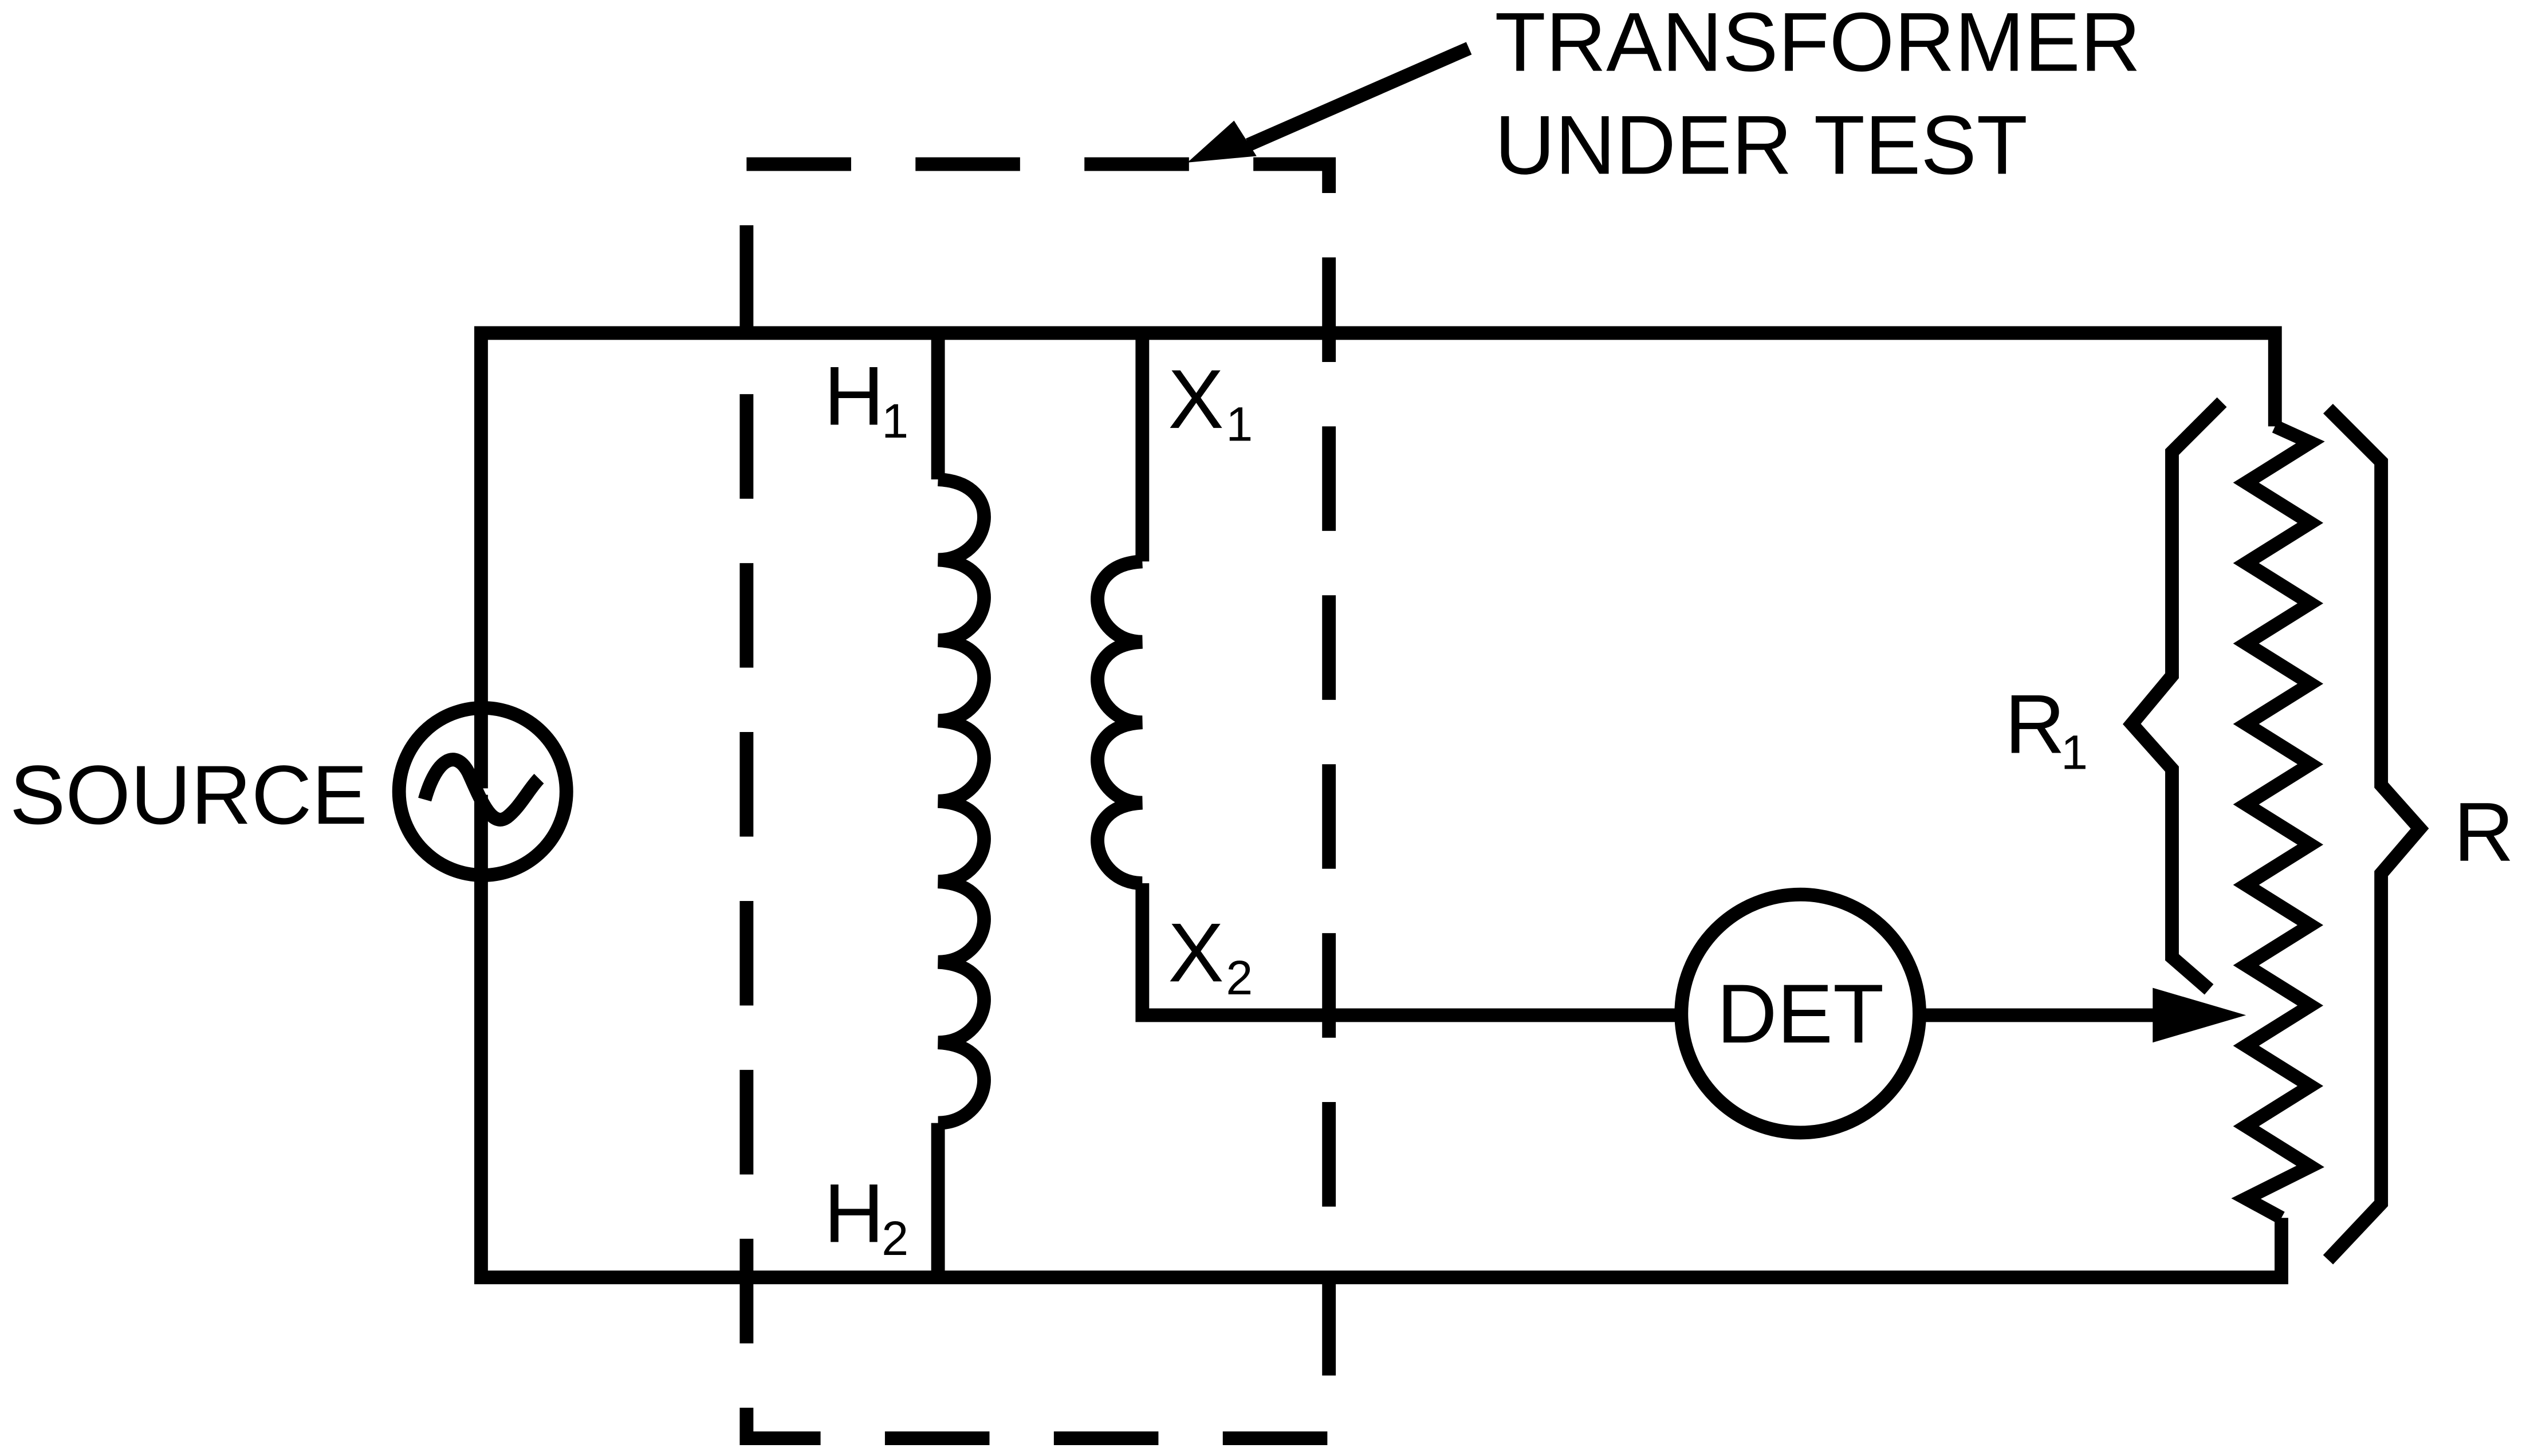 The width and height of the screenshot is (2526, 1456). I want to click on detector-label: DET, so click(1800, 1013).